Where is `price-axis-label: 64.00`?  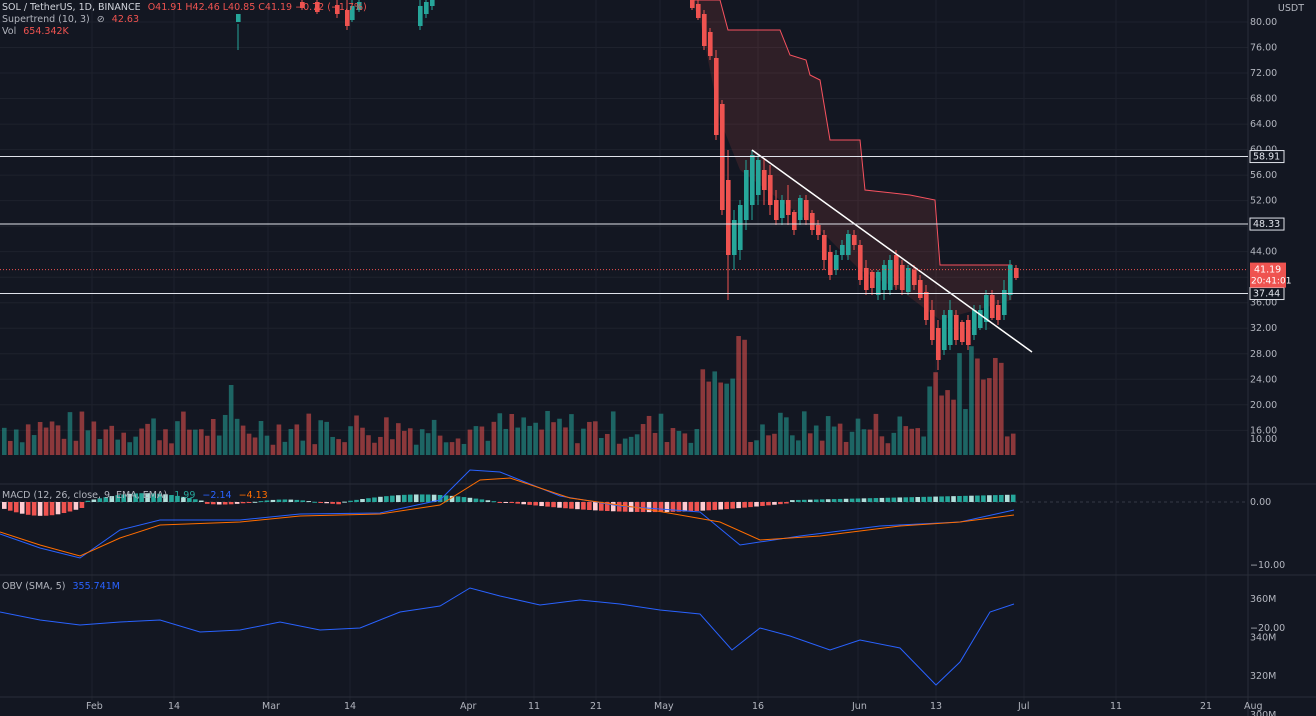
price-axis-label: 64.00 is located at coordinates (1263, 124).